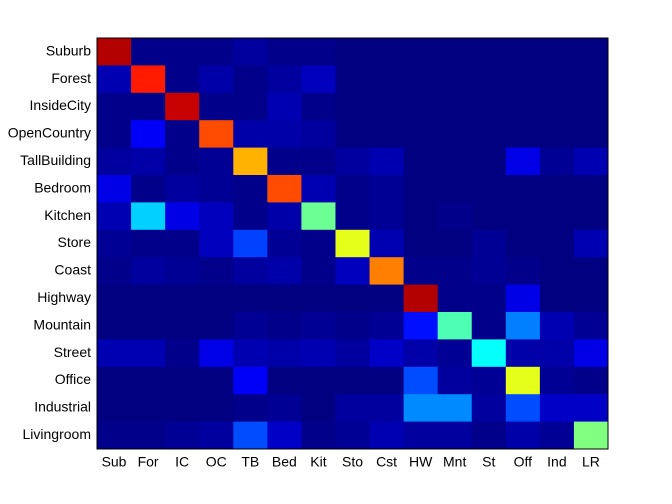 This screenshot has height=504, width=672. Describe the element at coordinates (523, 462) in the screenshot. I see `x-tick-label: Off` at that location.